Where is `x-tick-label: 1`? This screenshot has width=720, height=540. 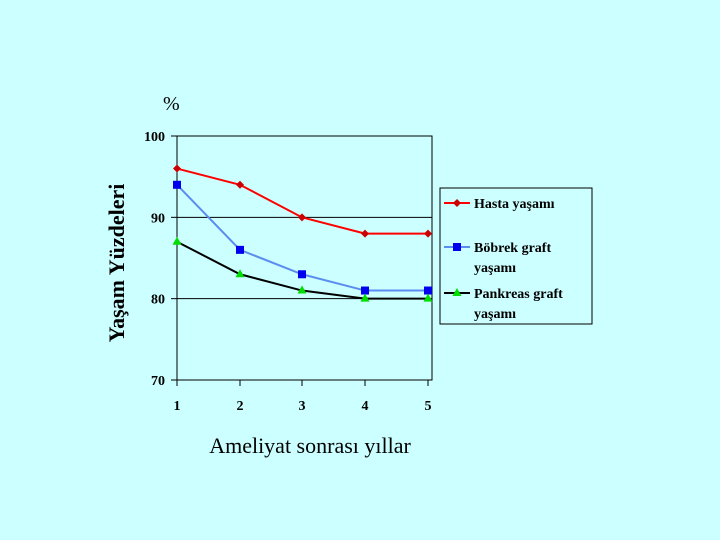
x-tick-label: 1 is located at coordinates (177, 406).